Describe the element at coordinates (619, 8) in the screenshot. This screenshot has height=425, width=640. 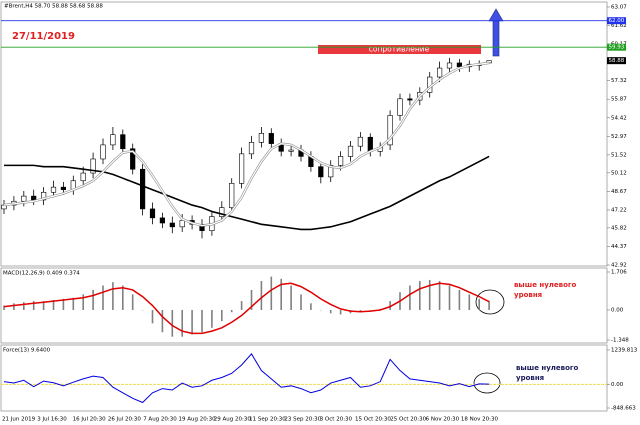
I see `y-tick-label: 63.07` at that location.